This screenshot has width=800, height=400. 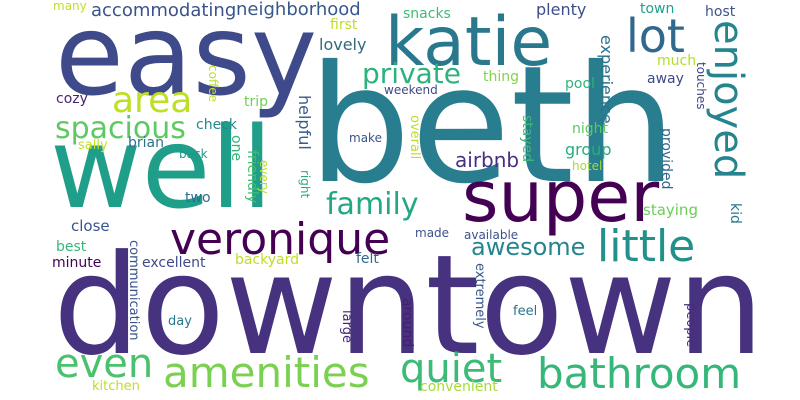 I want to click on word-check: check, so click(x=216, y=125).